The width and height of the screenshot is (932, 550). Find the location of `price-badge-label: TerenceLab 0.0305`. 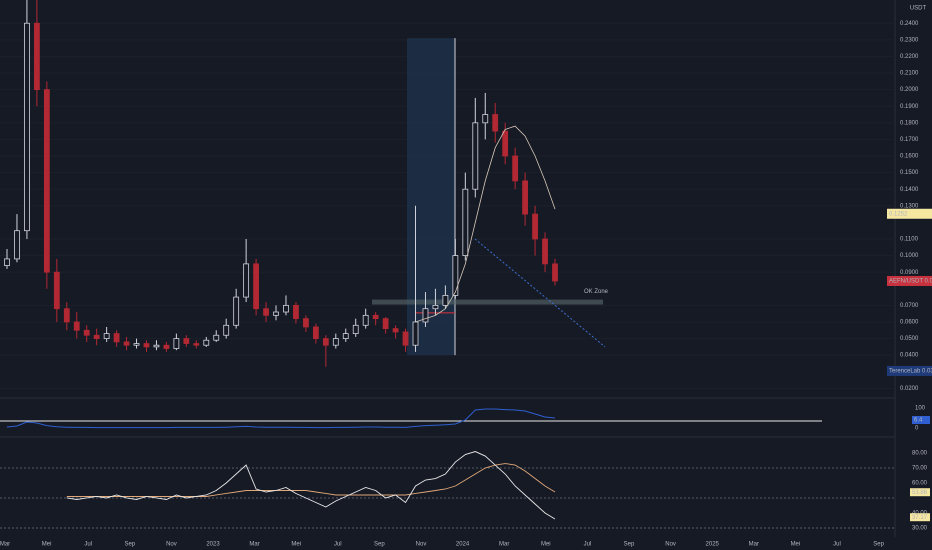

price-badge-label: TerenceLab 0.0305 is located at coordinates (910, 372).